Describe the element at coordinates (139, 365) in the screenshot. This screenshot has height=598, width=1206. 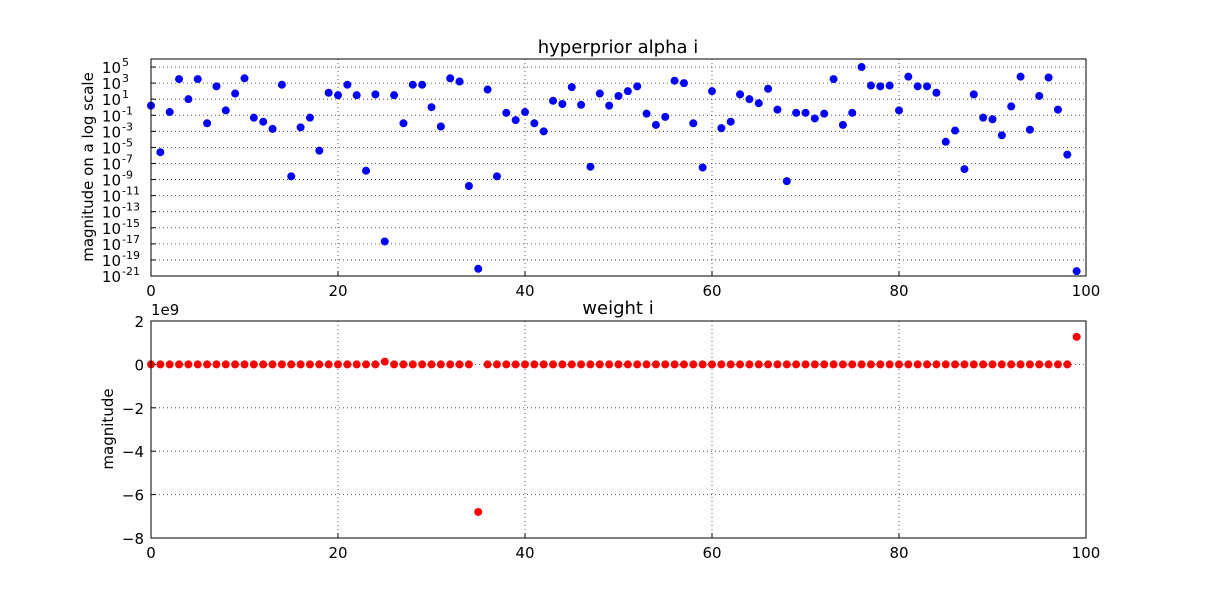
I see `y-tick-label: 0` at that location.